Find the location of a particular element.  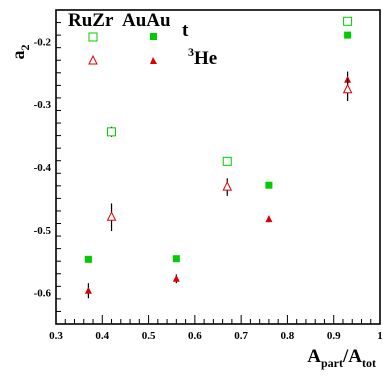

legend-marker-ruzr-3he is located at coordinates (93, 59).